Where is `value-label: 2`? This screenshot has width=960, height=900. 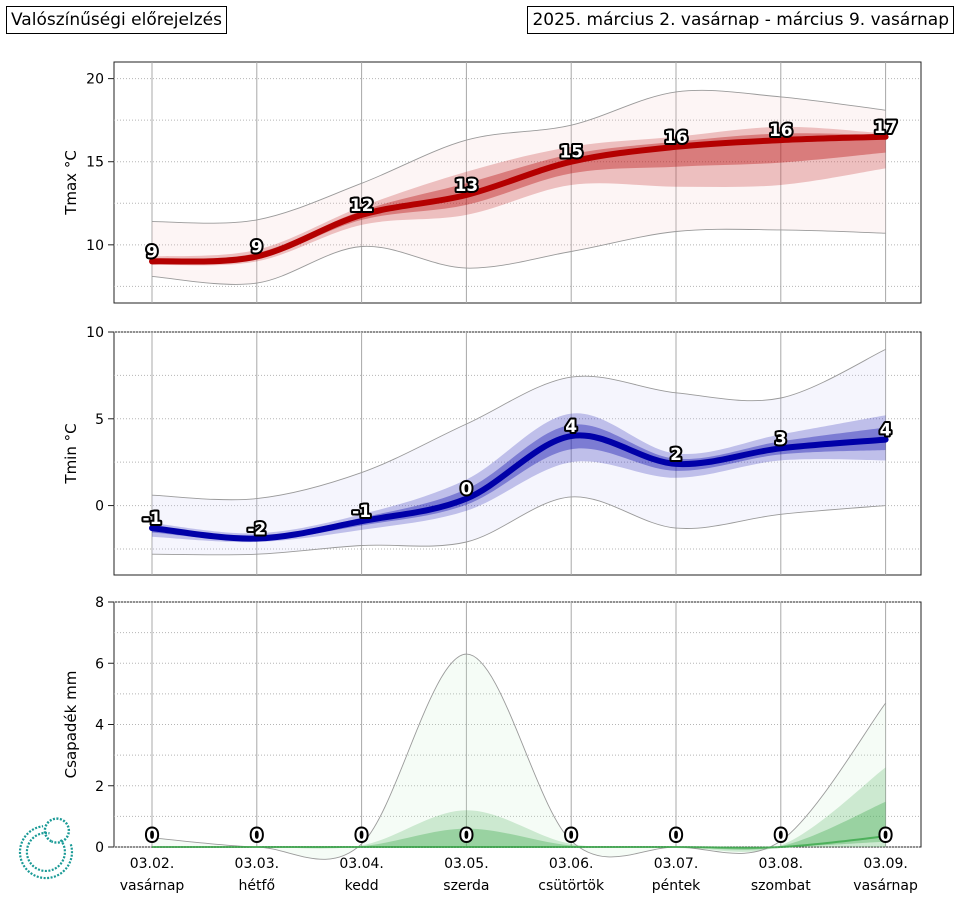
value-label: 2 is located at coordinates (676, 455).